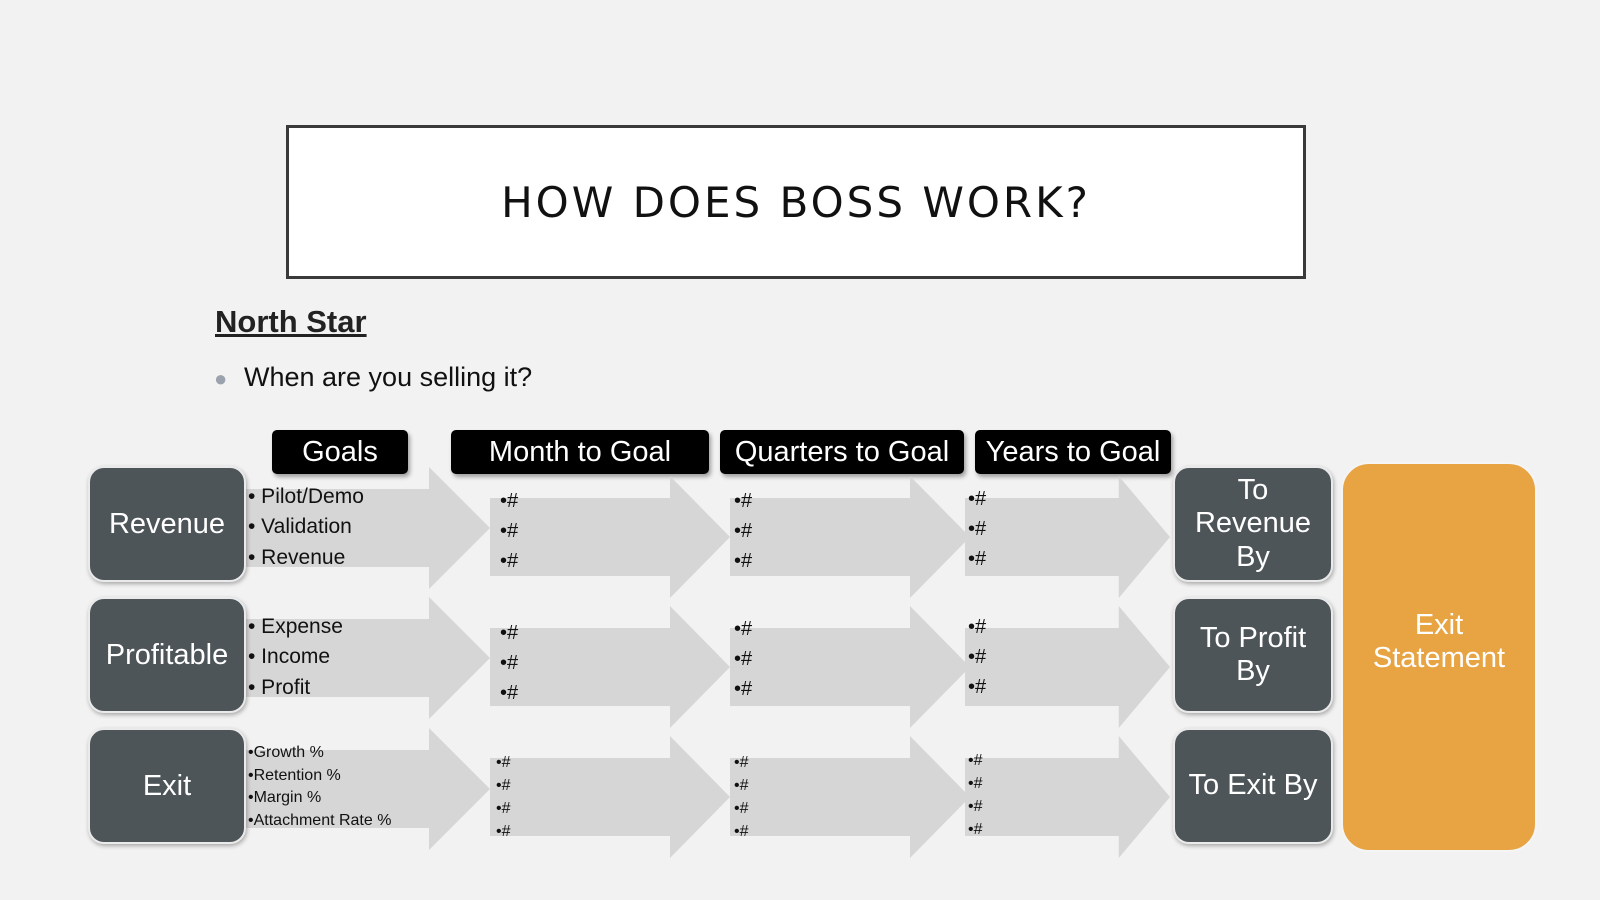 Image resolution: width=1600 pixels, height=900 pixels. I want to click on year-values-revenue: •# •# •#, so click(977, 533).